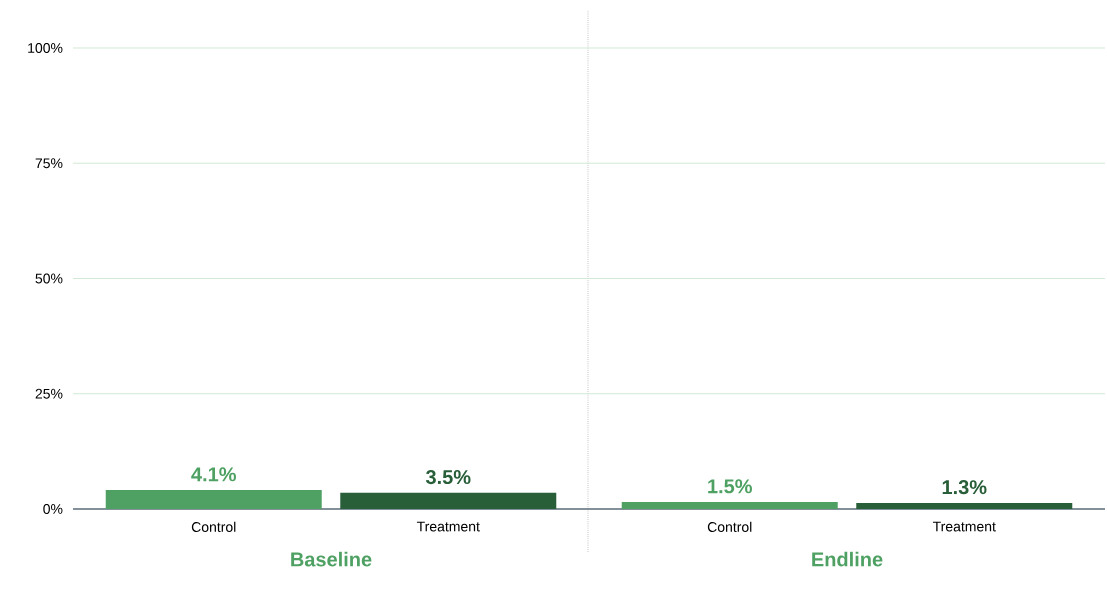 This screenshot has width=1107, height=603. Describe the element at coordinates (730, 486) in the screenshot. I see `data-label: 1.5%` at that location.